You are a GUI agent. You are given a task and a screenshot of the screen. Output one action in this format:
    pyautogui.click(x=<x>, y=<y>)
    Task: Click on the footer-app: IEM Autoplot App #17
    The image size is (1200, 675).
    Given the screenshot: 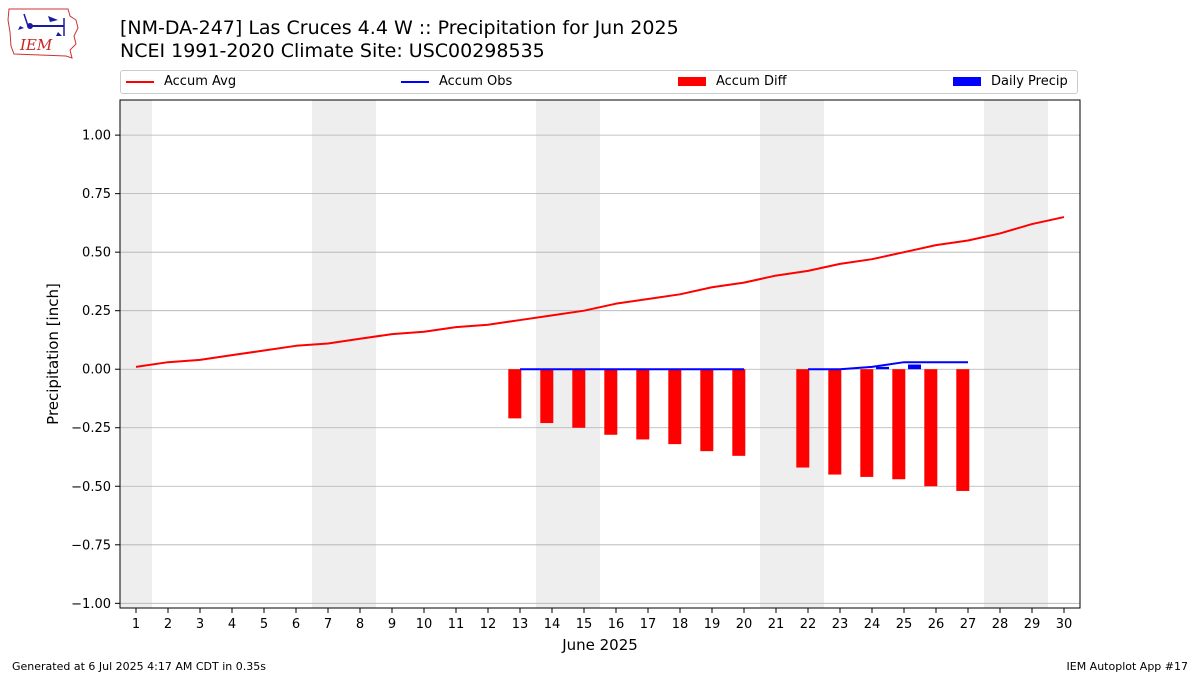 What is the action you would take?
    pyautogui.click(x=1127, y=666)
    